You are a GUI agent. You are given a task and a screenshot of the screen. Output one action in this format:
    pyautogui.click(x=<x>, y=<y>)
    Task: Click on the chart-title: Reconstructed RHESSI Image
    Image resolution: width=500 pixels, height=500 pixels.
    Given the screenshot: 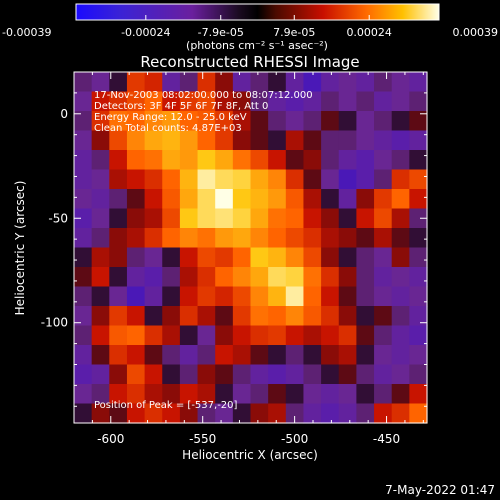 What is the action you would take?
    pyautogui.click(x=249, y=62)
    